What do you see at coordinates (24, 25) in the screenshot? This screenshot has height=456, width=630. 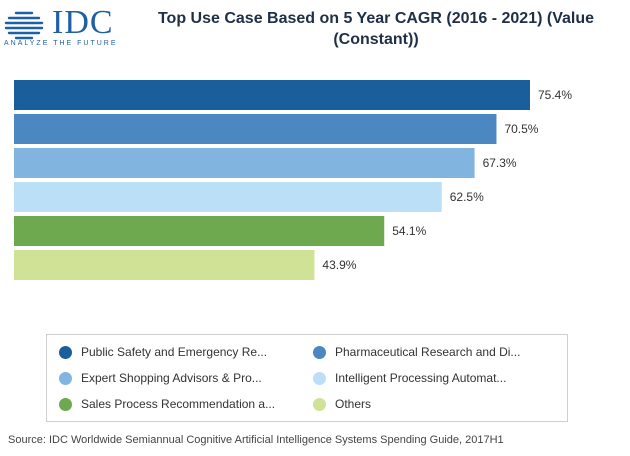 I see `globe-icon` at bounding box center [24, 25].